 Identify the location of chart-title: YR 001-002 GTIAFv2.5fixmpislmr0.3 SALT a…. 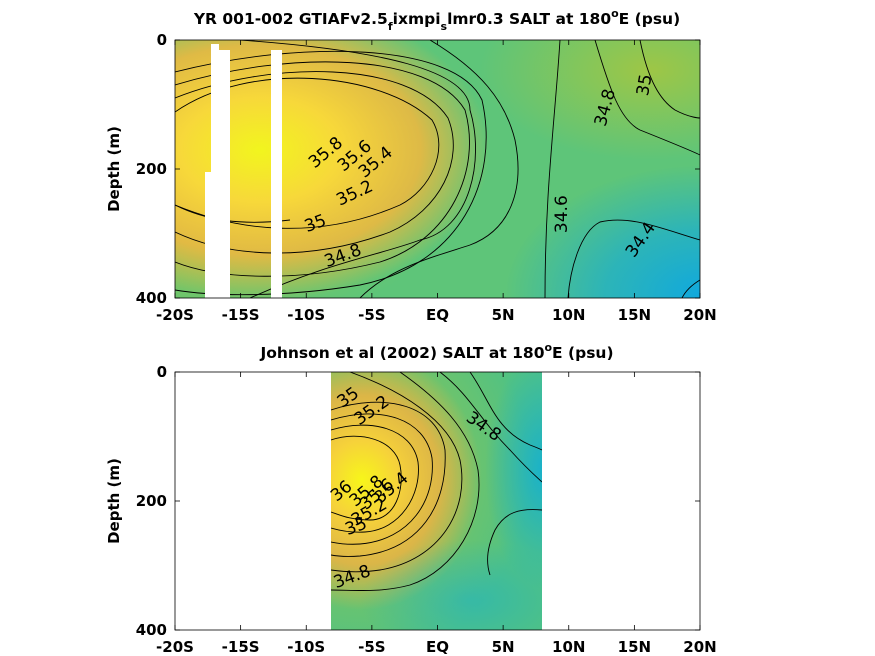
(436, 20).